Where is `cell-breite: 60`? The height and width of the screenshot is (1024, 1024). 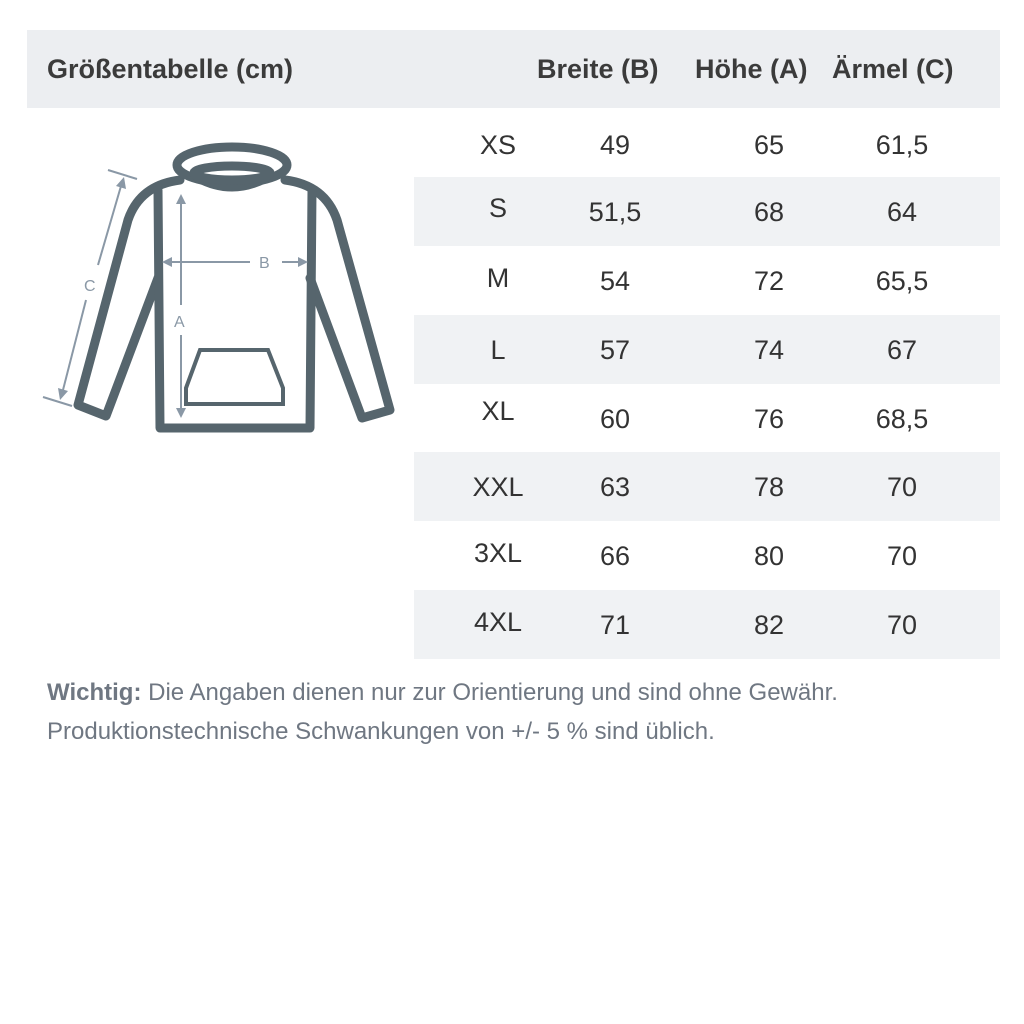
cell-breite: 60 is located at coordinates (615, 419).